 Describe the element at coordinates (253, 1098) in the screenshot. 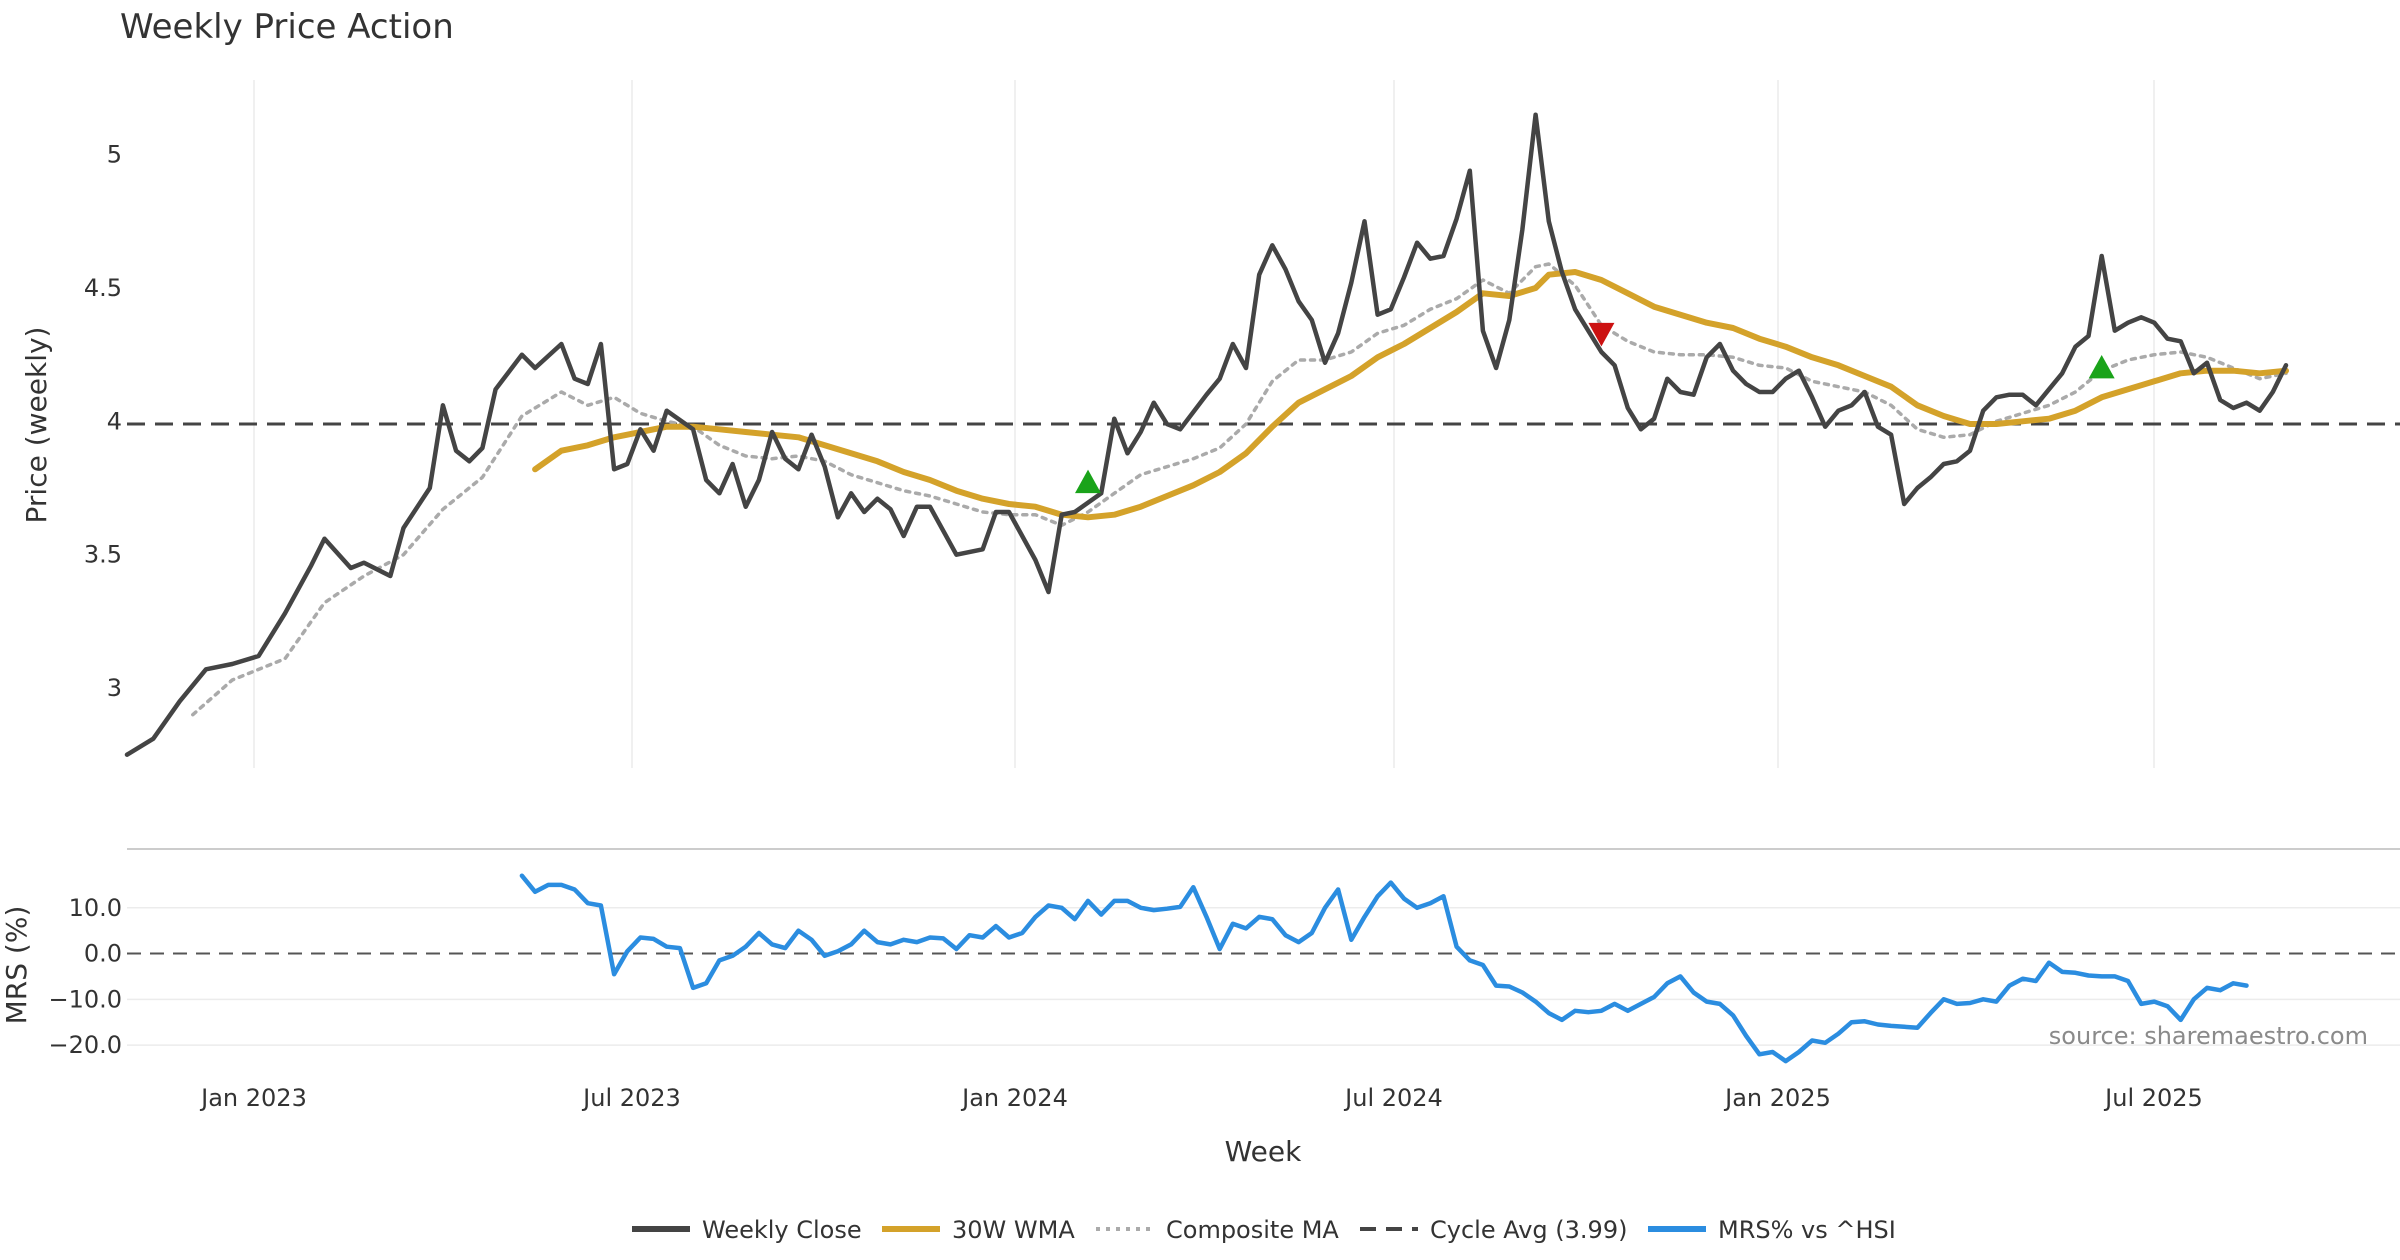

I see `x-tick-label: Jan 2023` at that location.